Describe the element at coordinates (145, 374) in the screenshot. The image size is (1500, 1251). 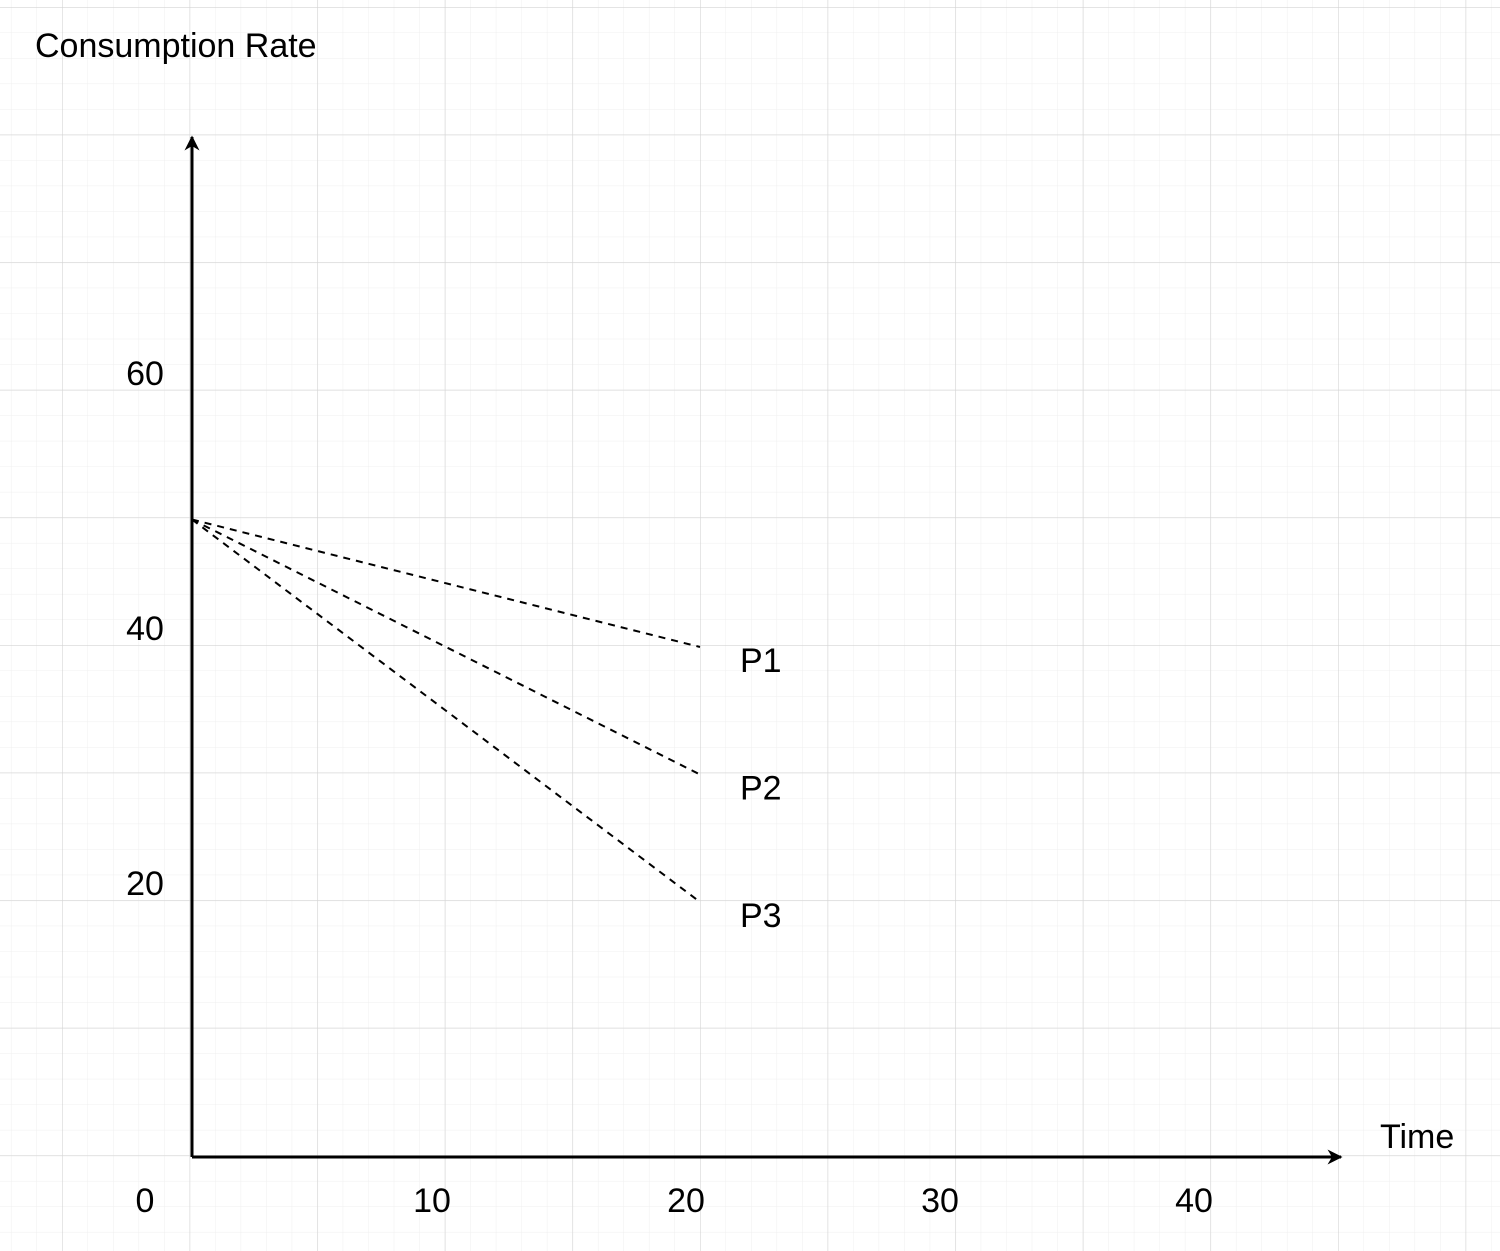
I see `y-tick-label: 60` at that location.